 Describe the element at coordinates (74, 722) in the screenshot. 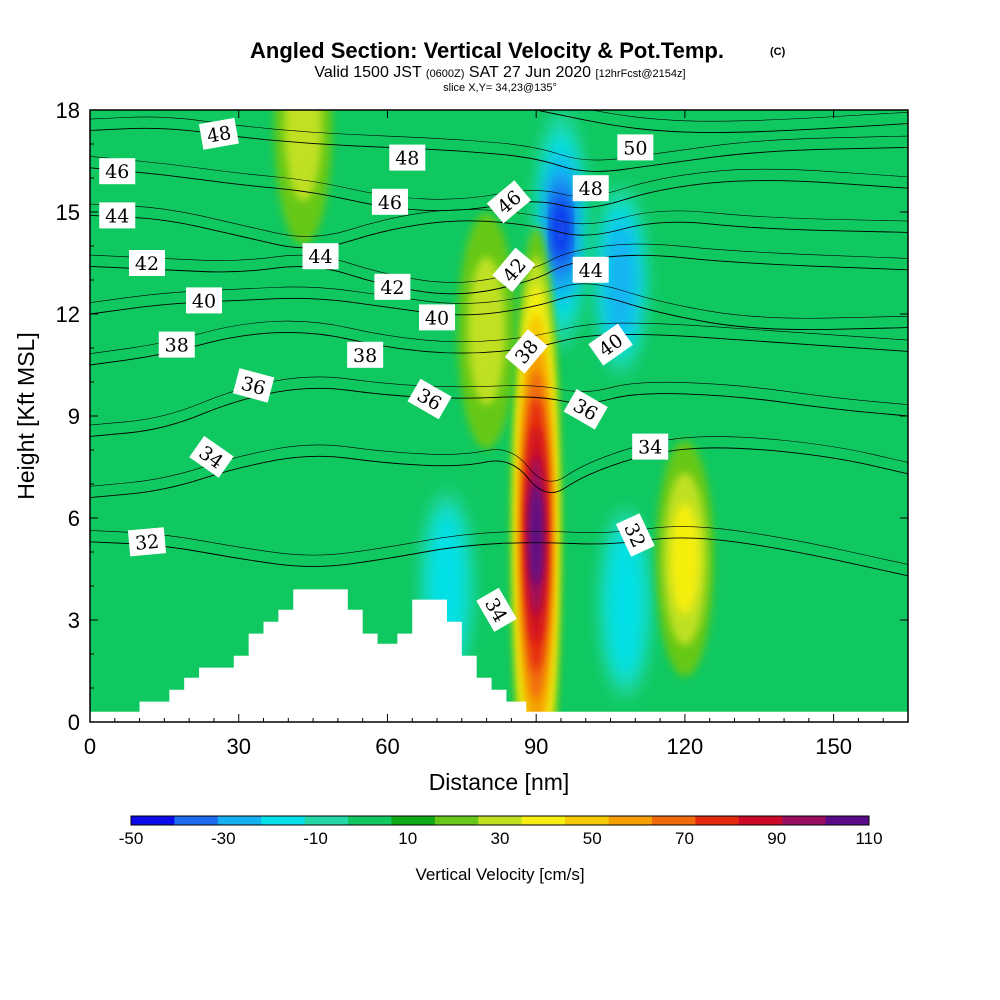

I see `y-tick-label: 0` at that location.